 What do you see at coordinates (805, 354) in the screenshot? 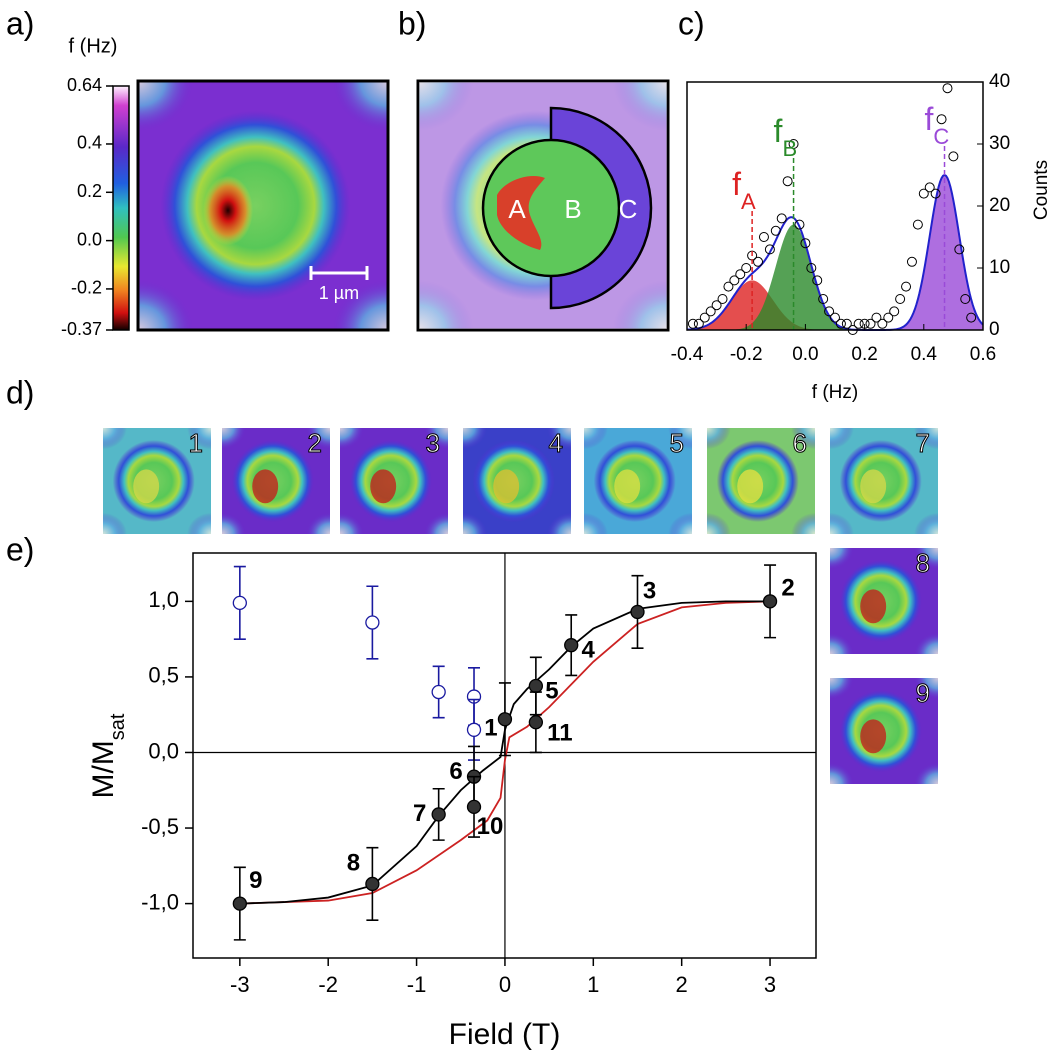
I see `x-tick-label: 0.0` at bounding box center [805, 354].